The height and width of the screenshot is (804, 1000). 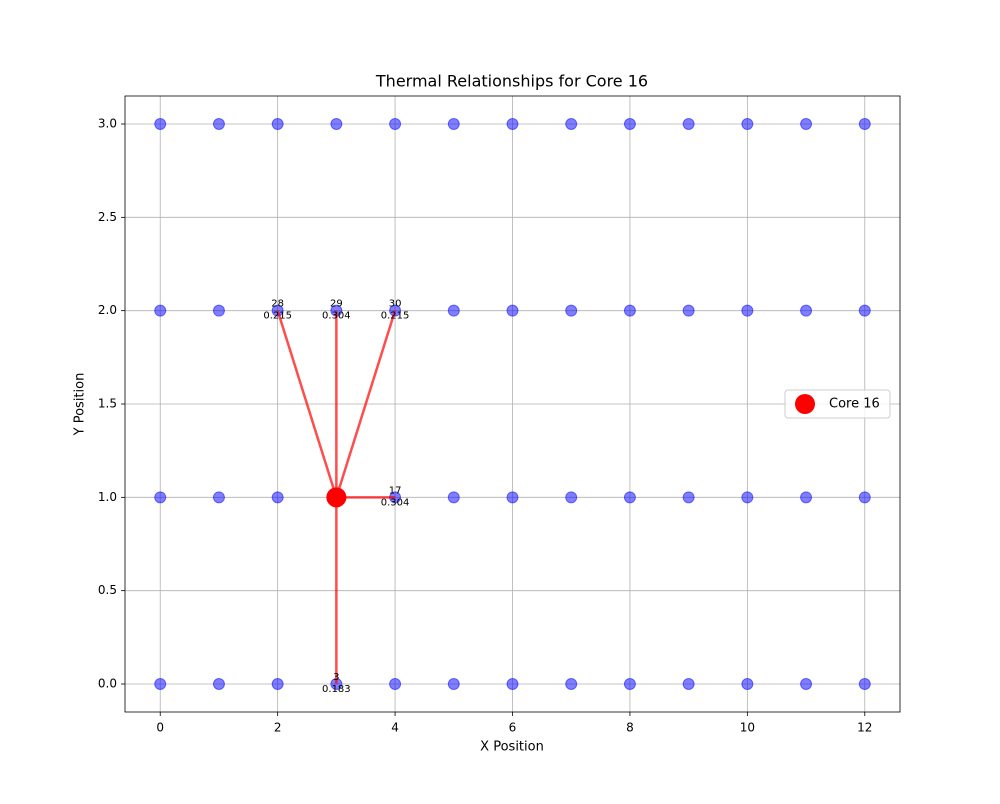 I want to click on edge-id-label: 28, so click(x=277, y=304).